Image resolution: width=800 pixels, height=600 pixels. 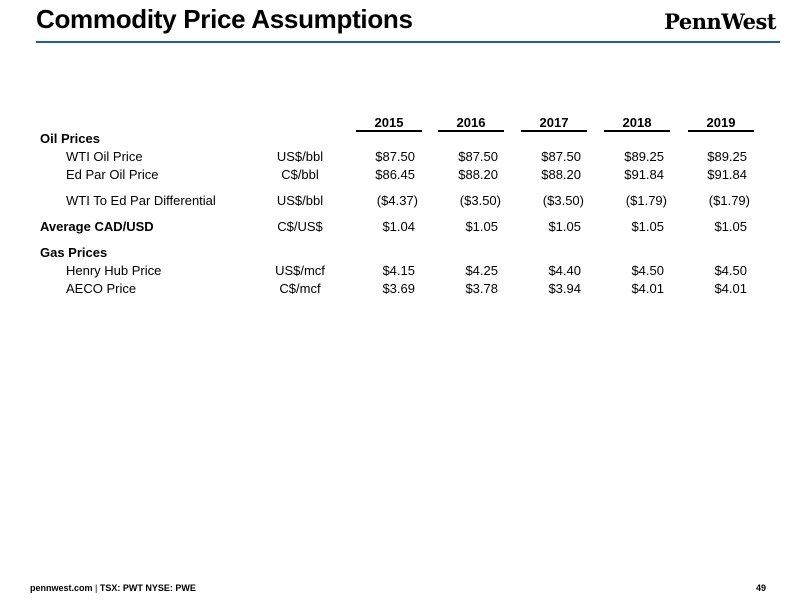 What do you see at coordinates (397, 200) in the screenshot?
I see `cell-diff-2015: ($4.37)` at bounding box center [397, 200].